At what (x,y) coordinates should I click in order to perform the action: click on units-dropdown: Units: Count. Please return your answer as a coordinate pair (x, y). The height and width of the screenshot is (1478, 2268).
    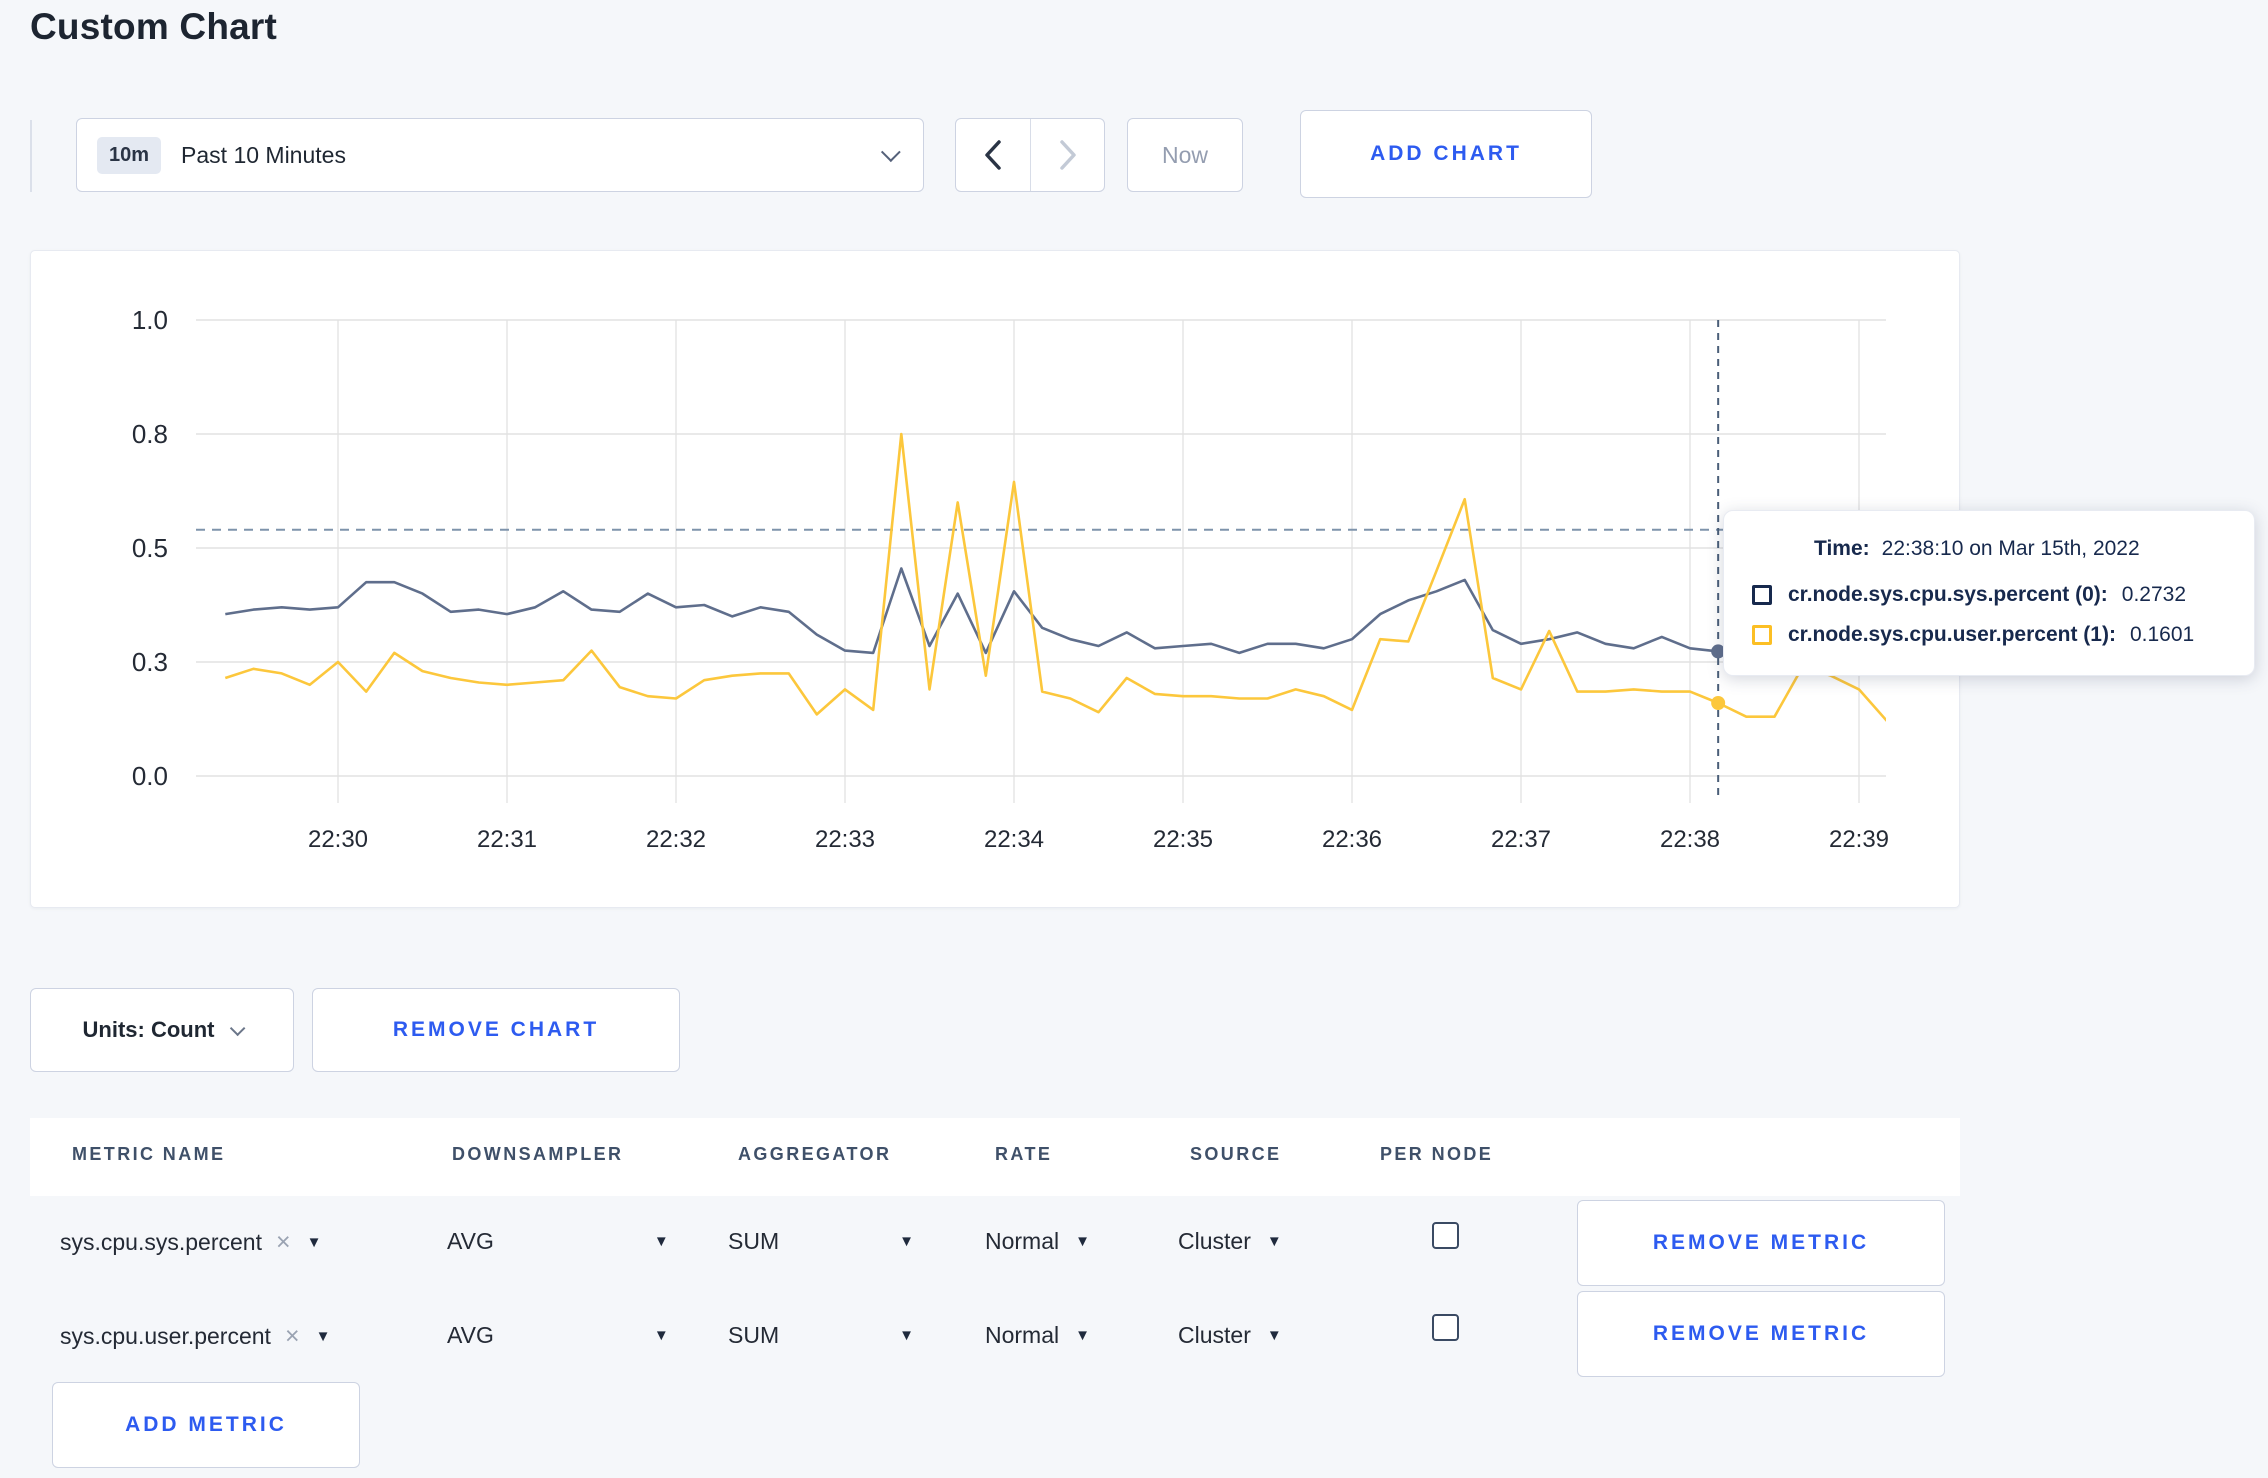
    Looking at the image, I should click on (162, 1030).